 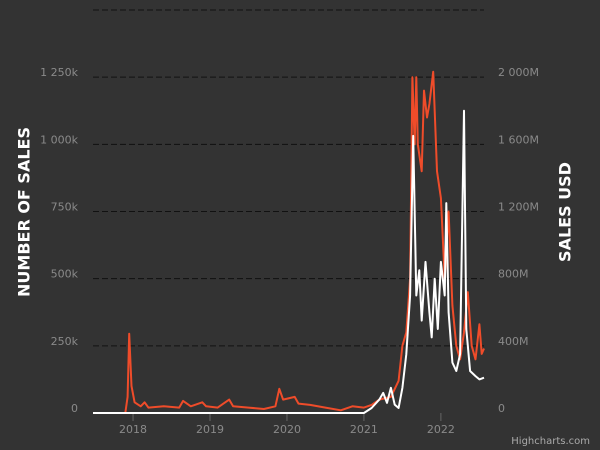 I want to click on y2-tick-label: 1 200M, so click(x=518, y=207).